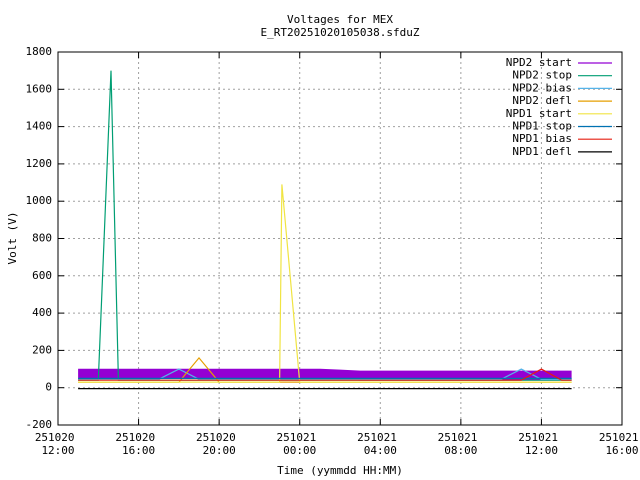 The height and width of the screenshot is (480, 640). What do you see at coordinates (138, 444) in the screenshot?
I see `x-tick-label: 251020 16:00` at bounding box center [138, 444].